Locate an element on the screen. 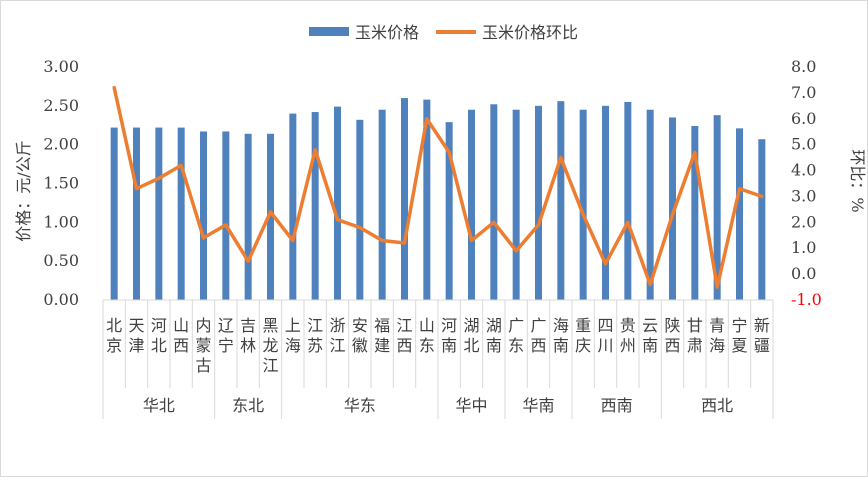 The width and height of the screenshot is (868, 481). right-tick-label: 7.0 is located at coordinates (803, 92).